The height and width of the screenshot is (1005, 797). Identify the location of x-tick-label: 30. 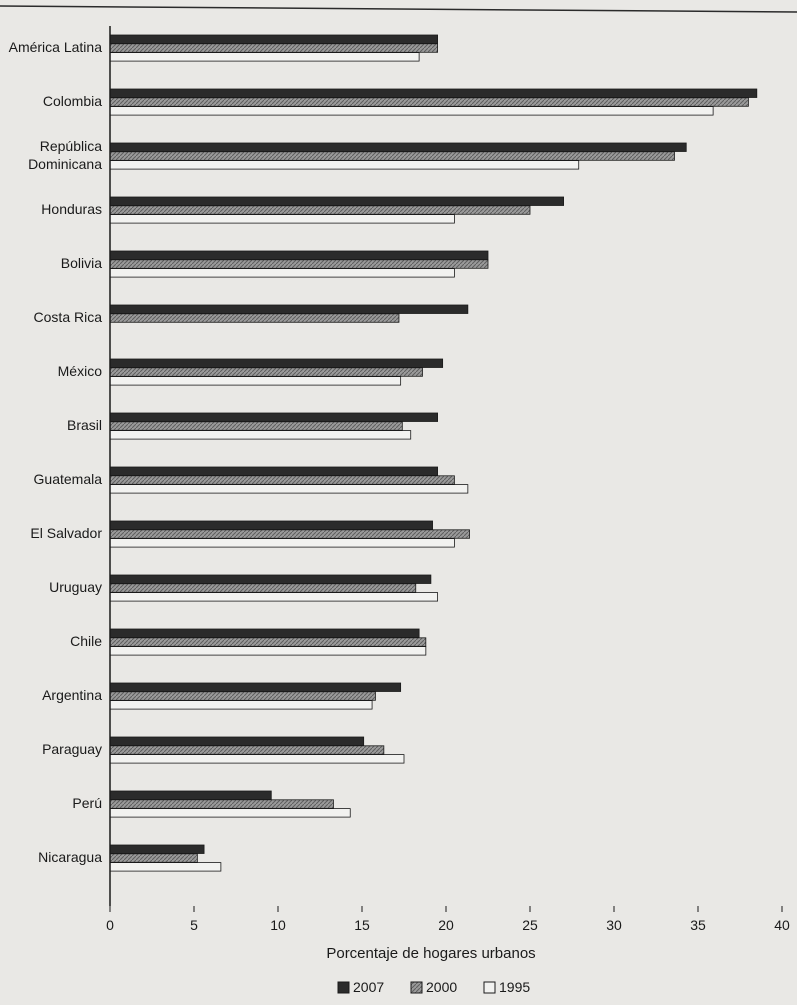
(614, 925).